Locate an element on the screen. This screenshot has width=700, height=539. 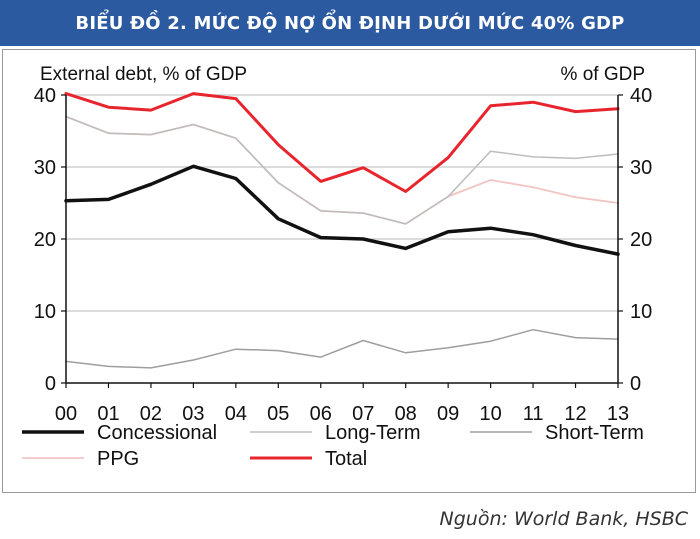
series-line-short-term is located at coordinates (342, 348).